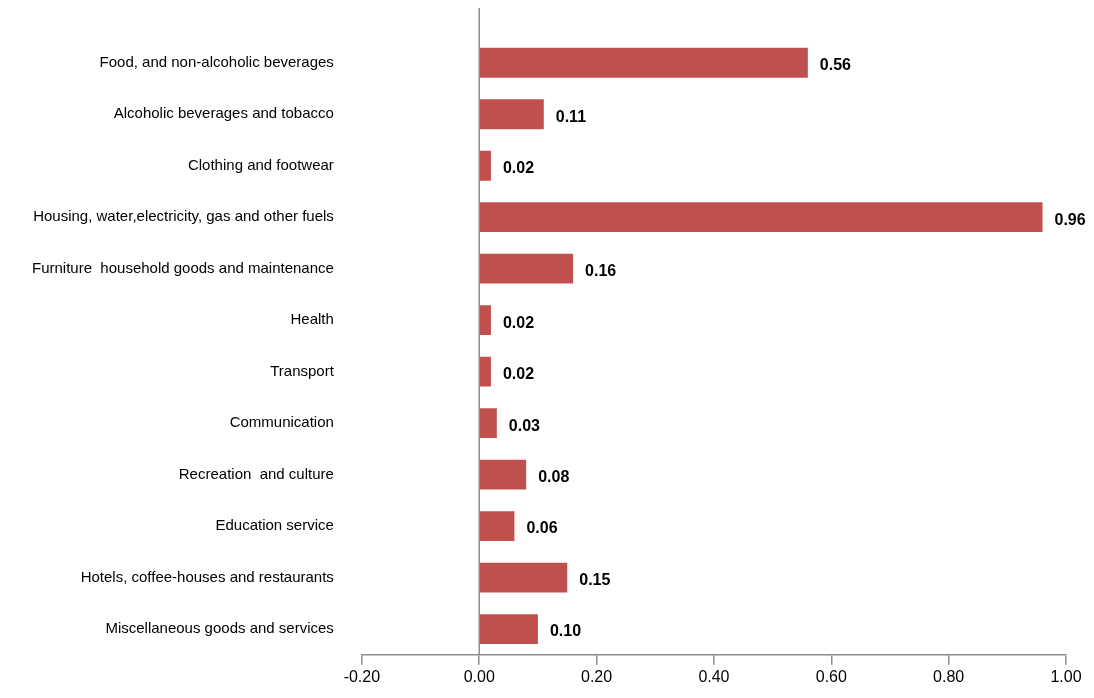 Image resolution: width=1094 pixels, height=698 pixels. What do you see at coordinates (565, 631) in the screenshot?
I see `data-label: 0.10` at bounding box center [565, 631].